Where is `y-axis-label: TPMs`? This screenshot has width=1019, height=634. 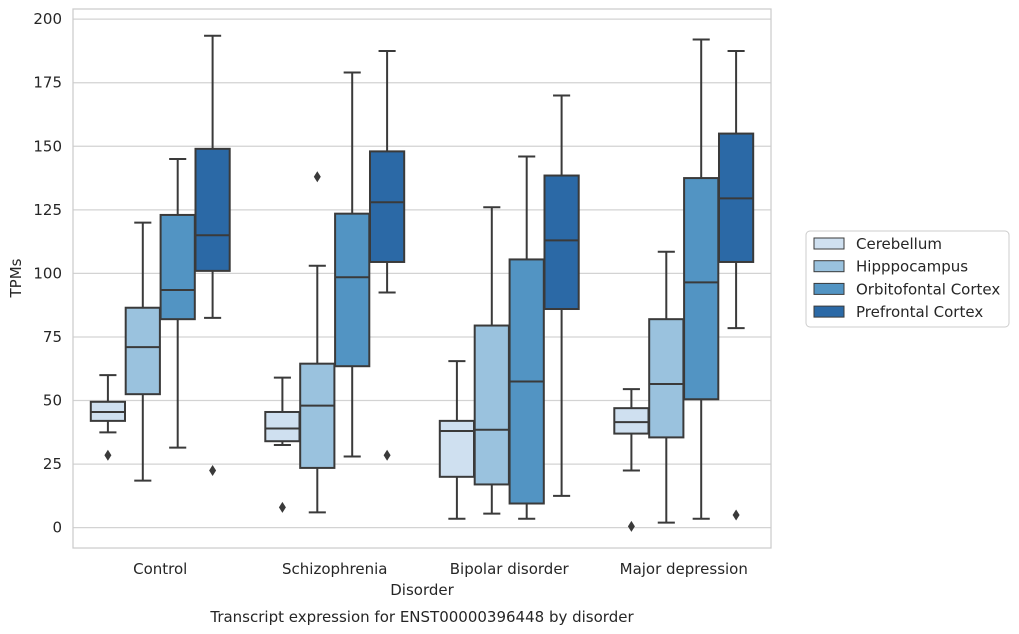
y-axis-label: TPMs is located at coordinates (16, 278).